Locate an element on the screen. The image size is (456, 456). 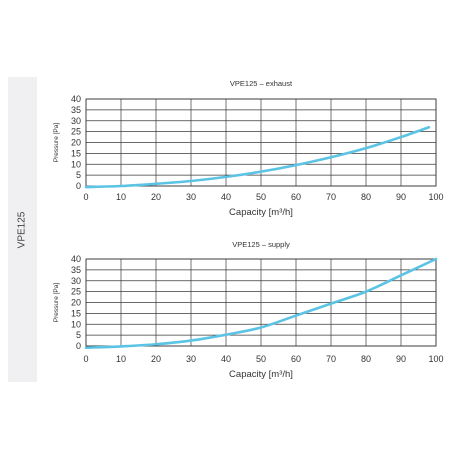
chart-title: VPE125 – supply is located at coordinates (261, 244).